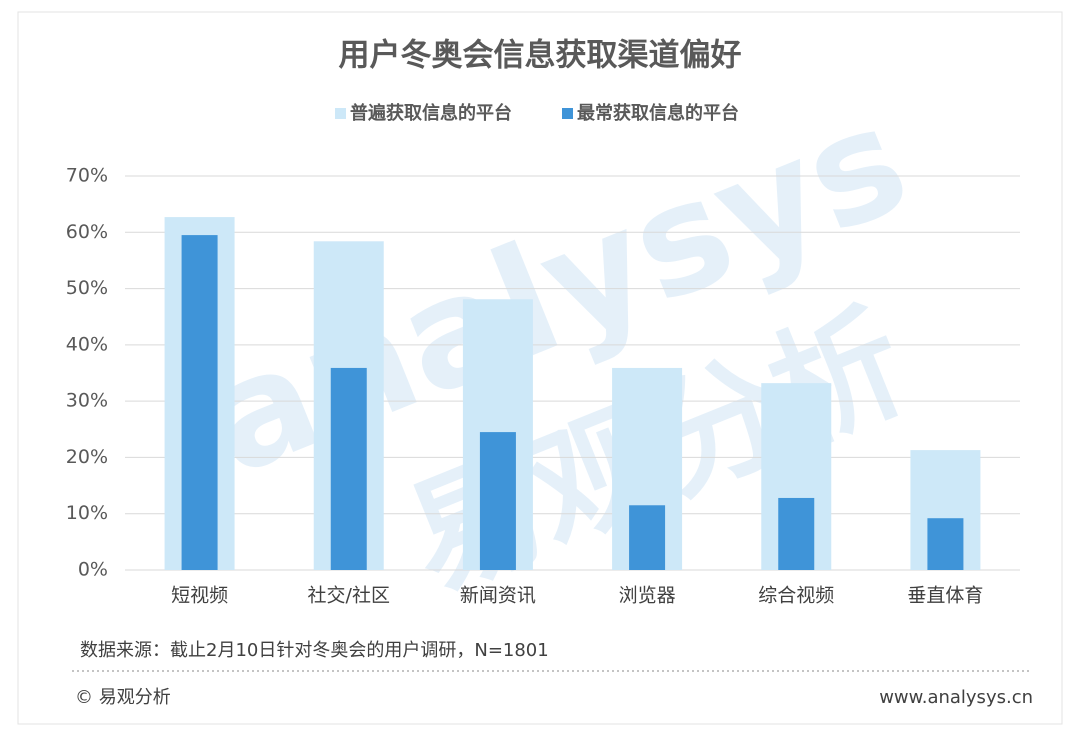 Image resolution: width=1080 pixels, height=741 pixels. Describe the element at coordinates (349, 596) in the screenshot. I see `x-tick-label: 社交/社区` at that location.